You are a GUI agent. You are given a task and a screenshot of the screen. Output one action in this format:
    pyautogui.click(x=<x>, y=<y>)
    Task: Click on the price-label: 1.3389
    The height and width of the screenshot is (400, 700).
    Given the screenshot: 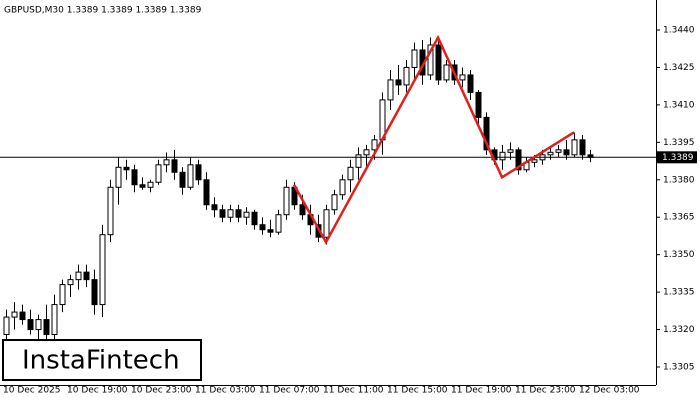 What is the action you would take?
    pyautogui.click(x=678, y=158)
    